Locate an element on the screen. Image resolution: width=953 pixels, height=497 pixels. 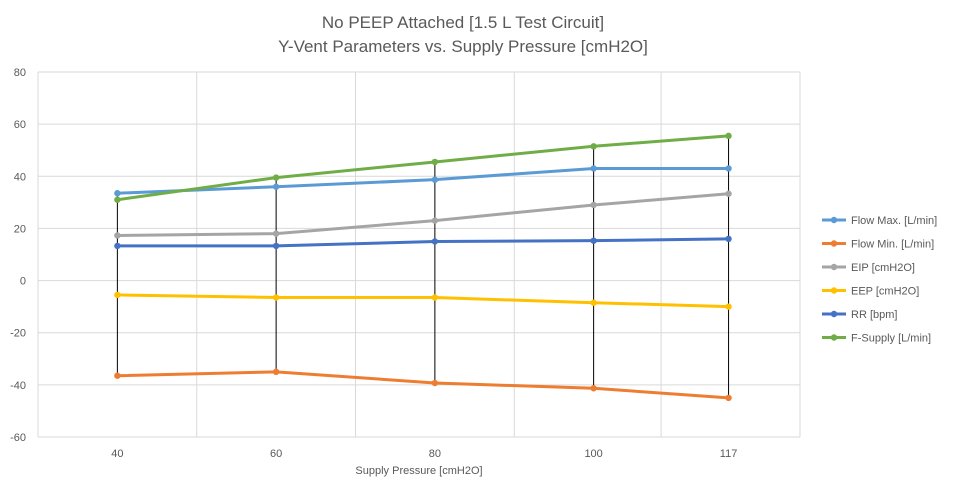
y-tick-label: -60 is located at coordinates (18, 438).